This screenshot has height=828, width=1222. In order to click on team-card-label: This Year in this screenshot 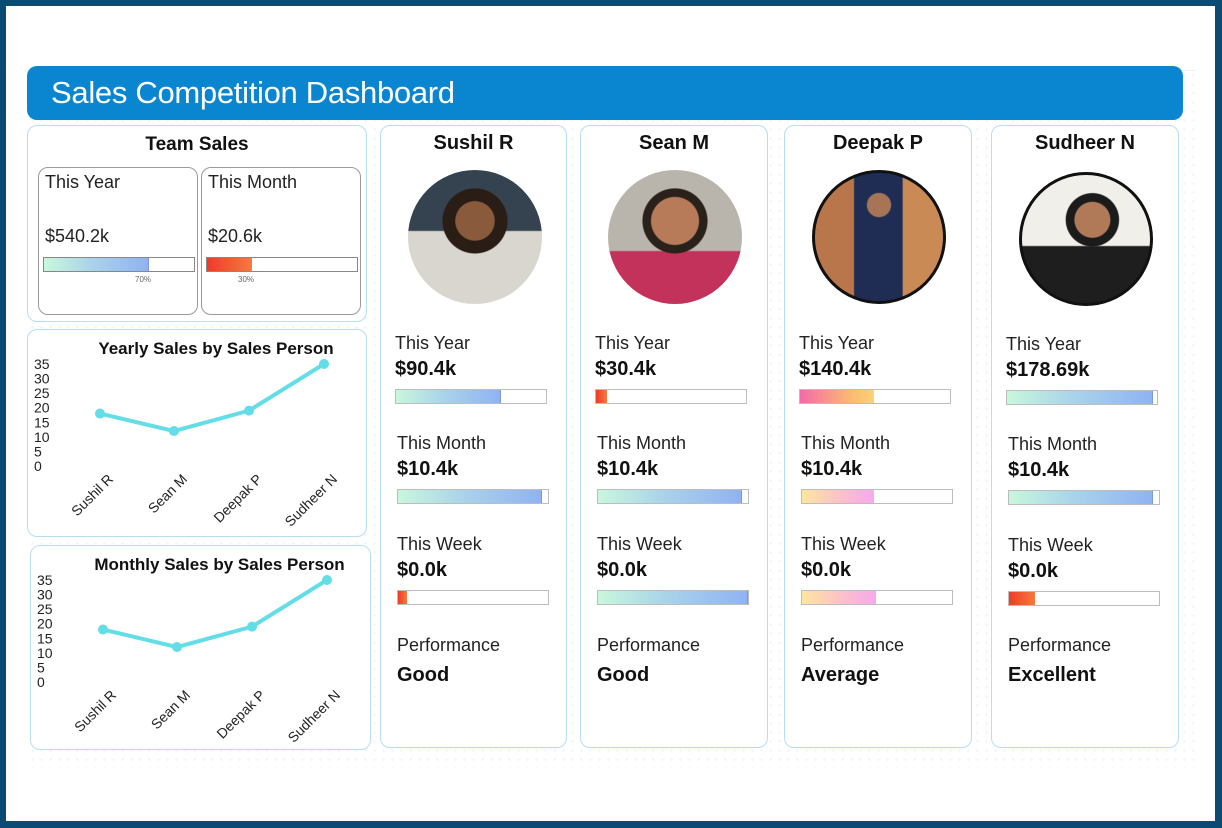, I will do `click(83, 182)`.